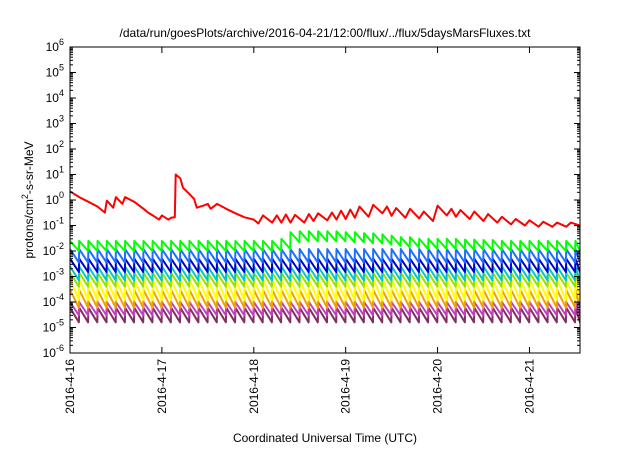 The height and width of the screenshot is (453, 640). I want to click on y-tick-label: 10⁻⁶, so click(53, 351).